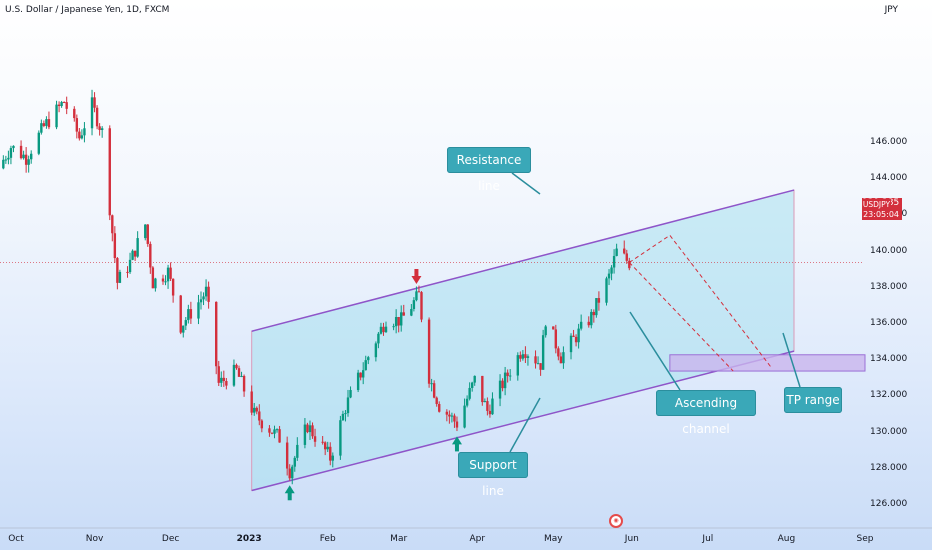 The width and height of the screenshot is (932, 550). I want to click on price-tick-label: 140.000, so click(889, 250).